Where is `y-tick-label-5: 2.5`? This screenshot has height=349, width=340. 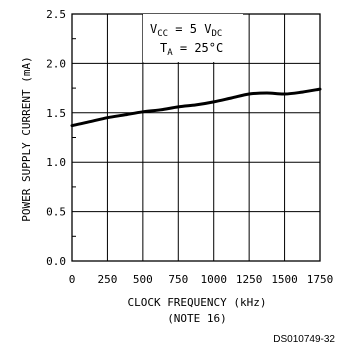 y-tick-label-5: 2.5 is located at coordinates (56, 14).